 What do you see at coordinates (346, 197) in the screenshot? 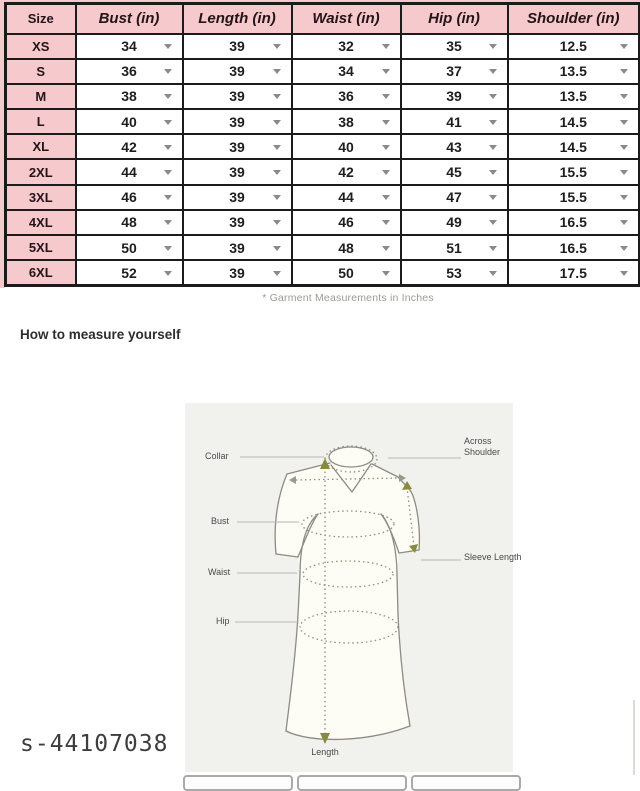
I see `cell-value: 44` at bounding box center [346, 197].